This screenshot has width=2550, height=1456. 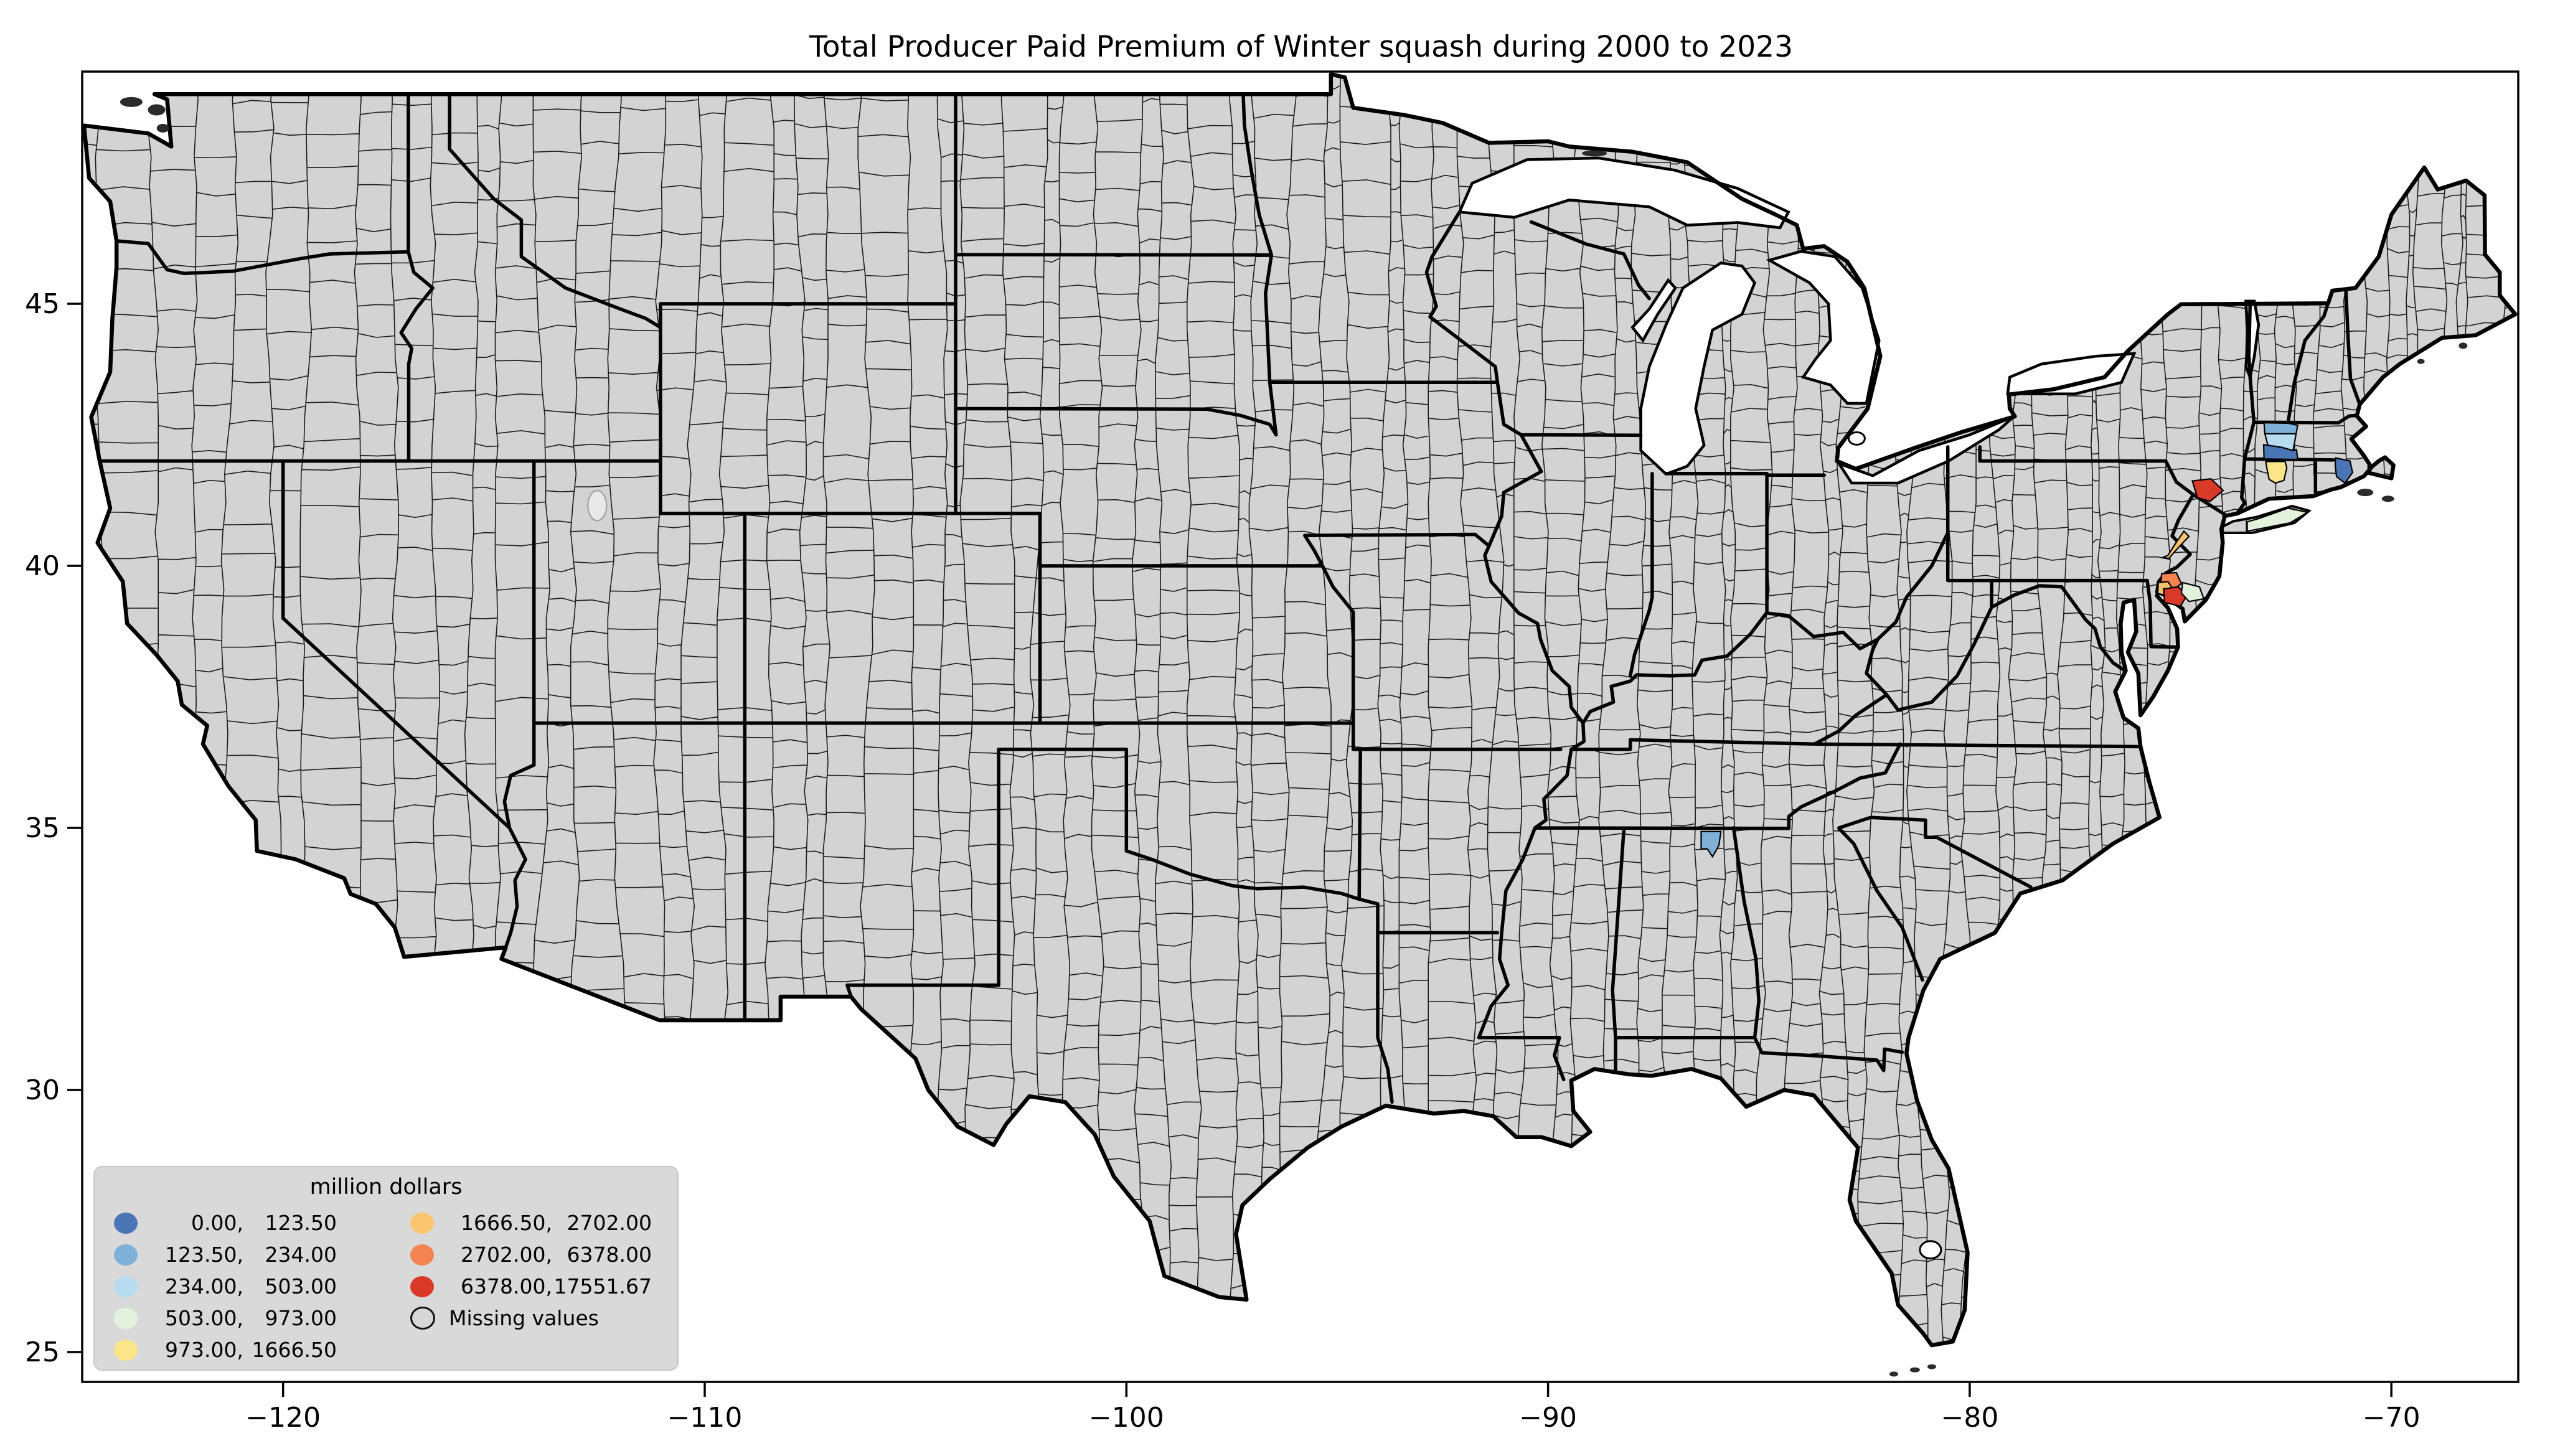 I want to click on legend-item: 503.00, 973.00, so click(x=223, y=1318).